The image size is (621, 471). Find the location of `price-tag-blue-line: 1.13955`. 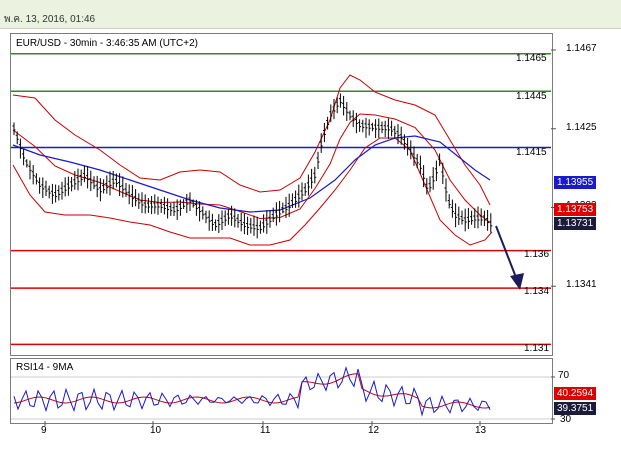

price-tag-blue-line: 1.13955 is located at coordinates (575, 182).